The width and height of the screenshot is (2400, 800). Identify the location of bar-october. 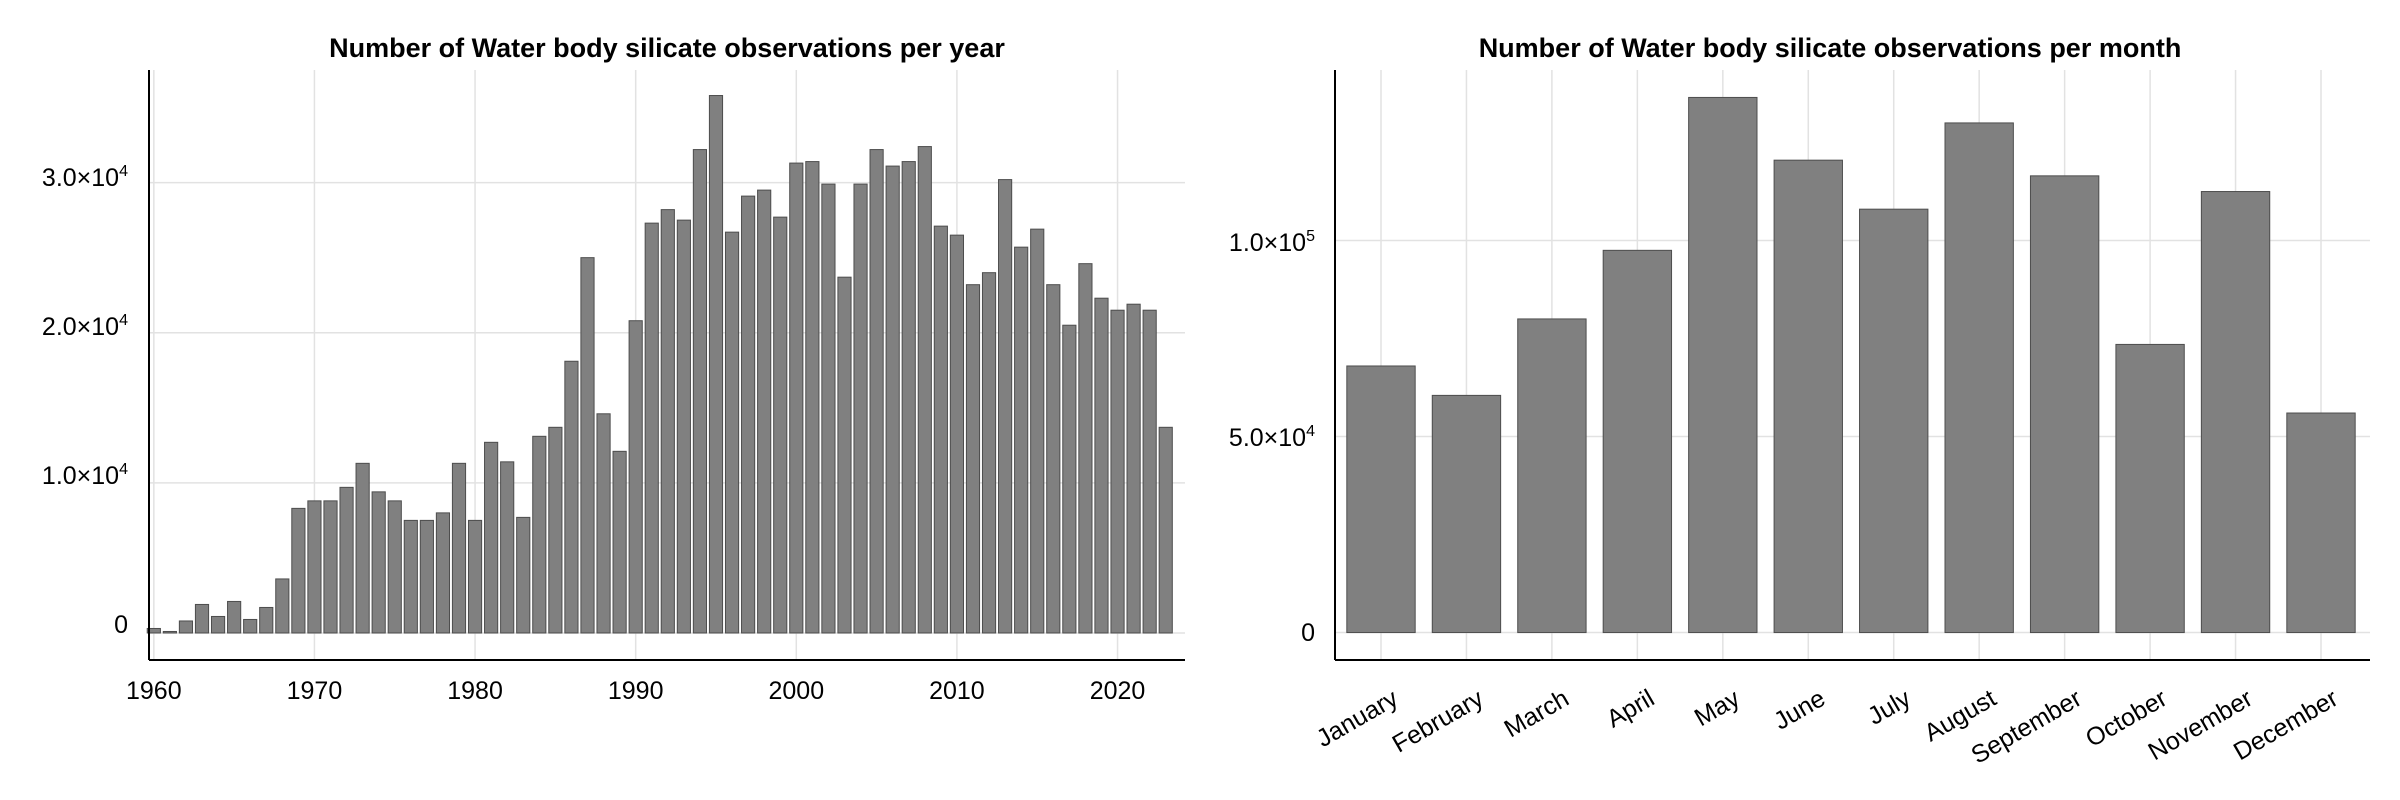
(2150, 488).